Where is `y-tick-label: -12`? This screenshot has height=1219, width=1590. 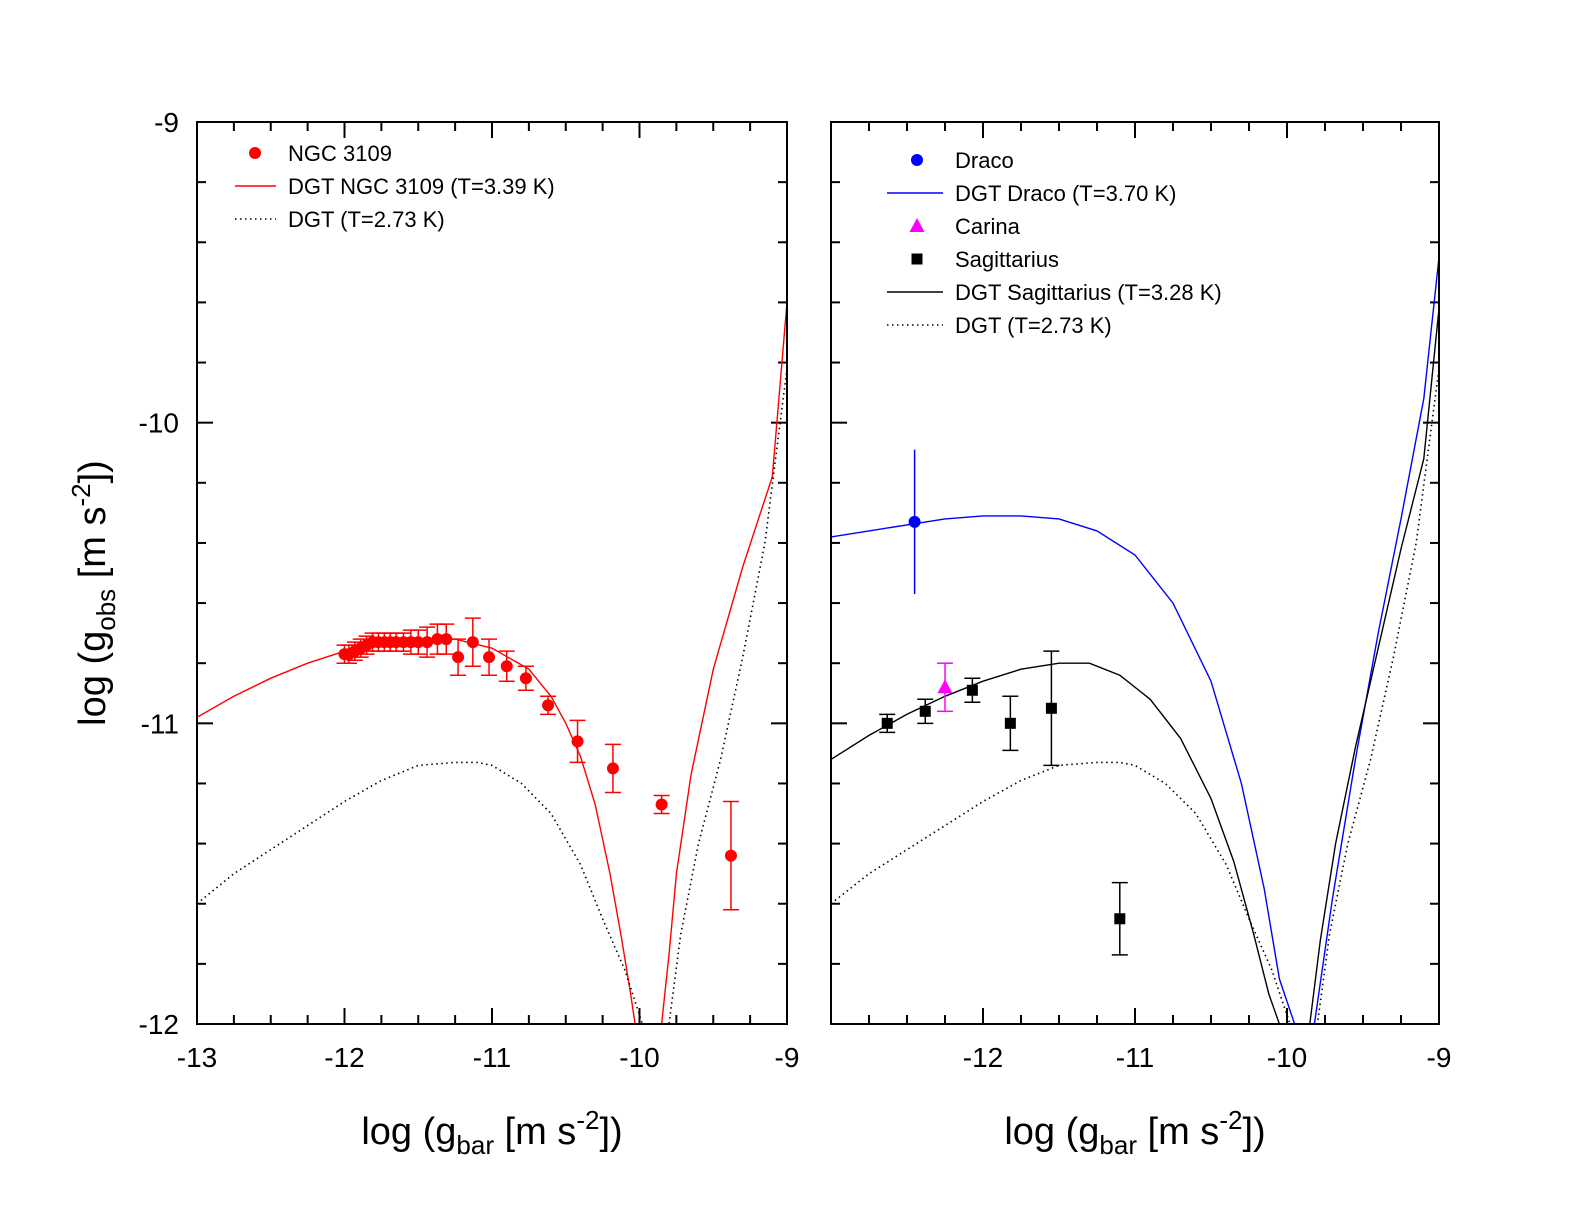
y-tick-label: -12 is located at coordinates (159, 1024).